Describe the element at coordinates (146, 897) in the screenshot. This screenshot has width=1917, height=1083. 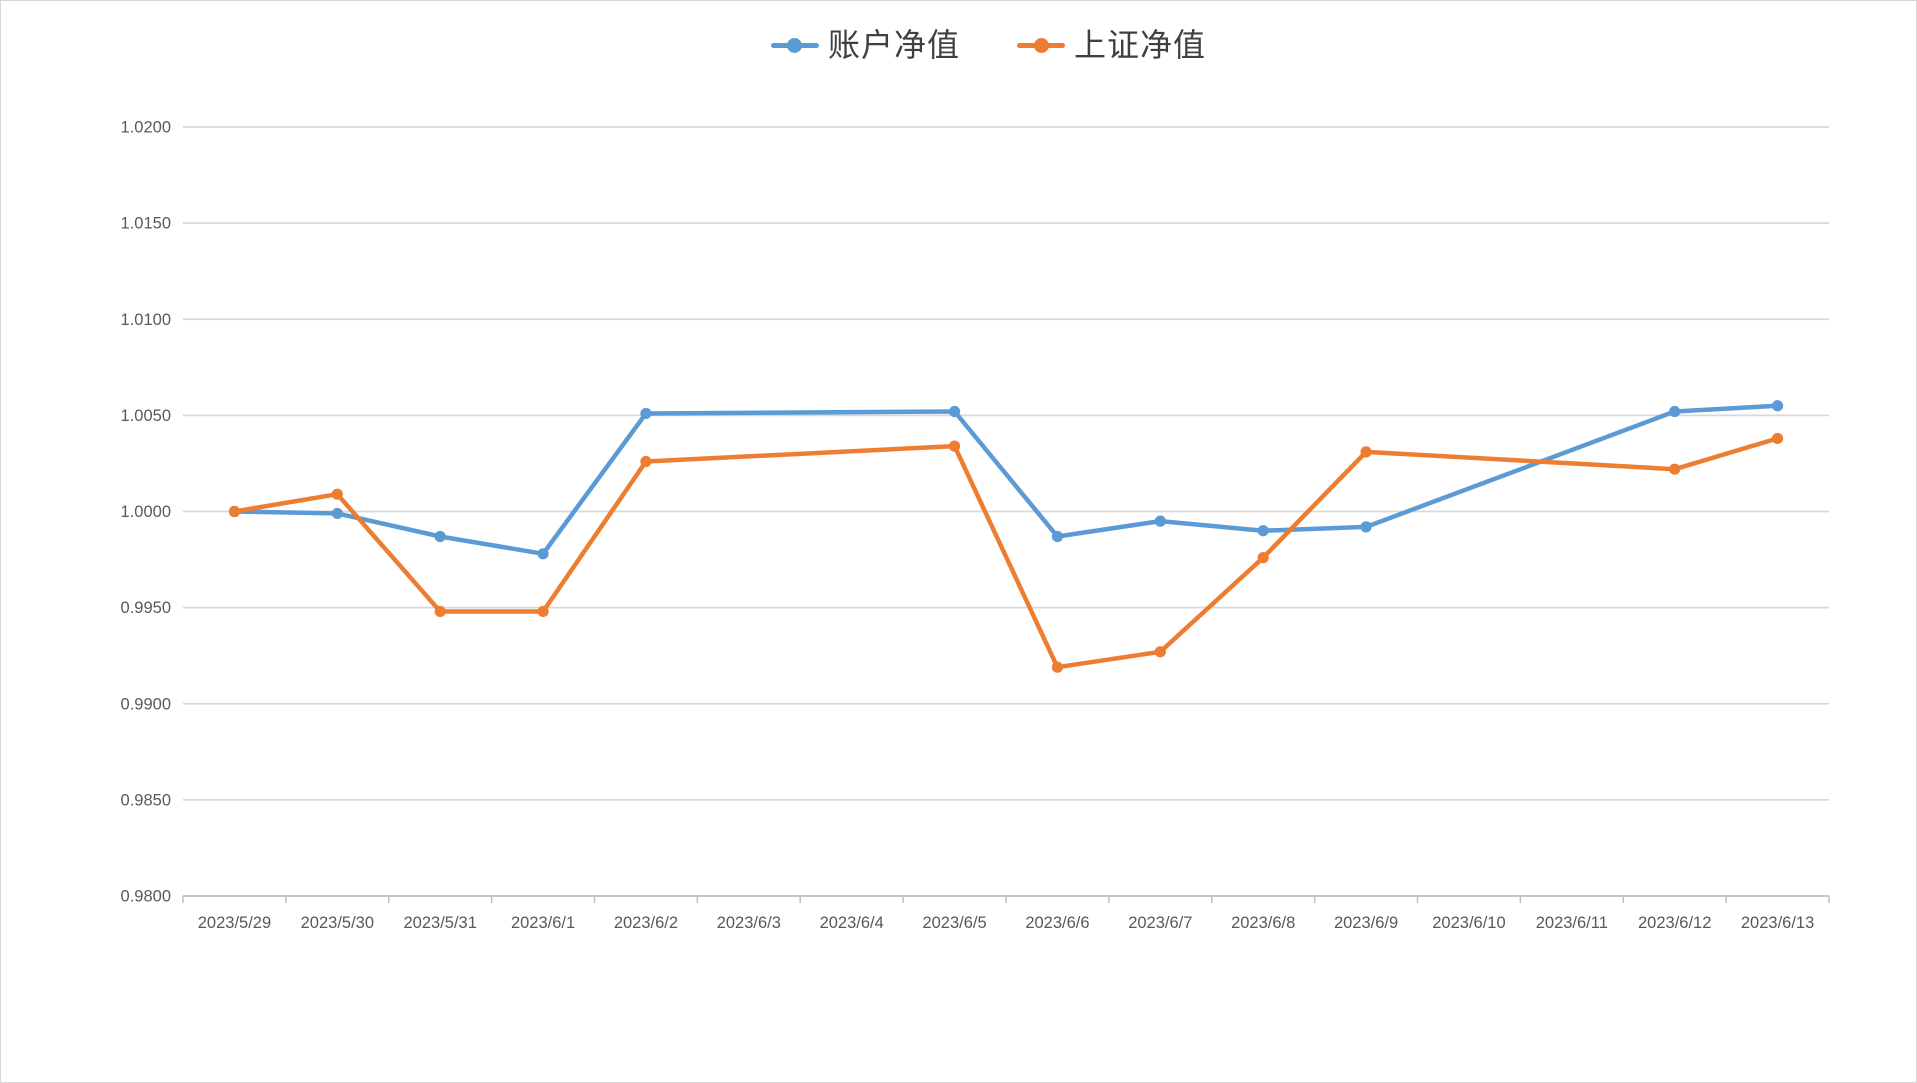
I see `y-axis-tick-label: 0.9800` at that location.